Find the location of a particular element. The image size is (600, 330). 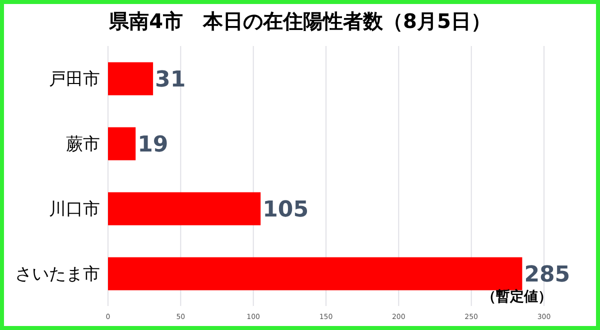

annotation: （暫定値） is located at coordinates (517, 297).